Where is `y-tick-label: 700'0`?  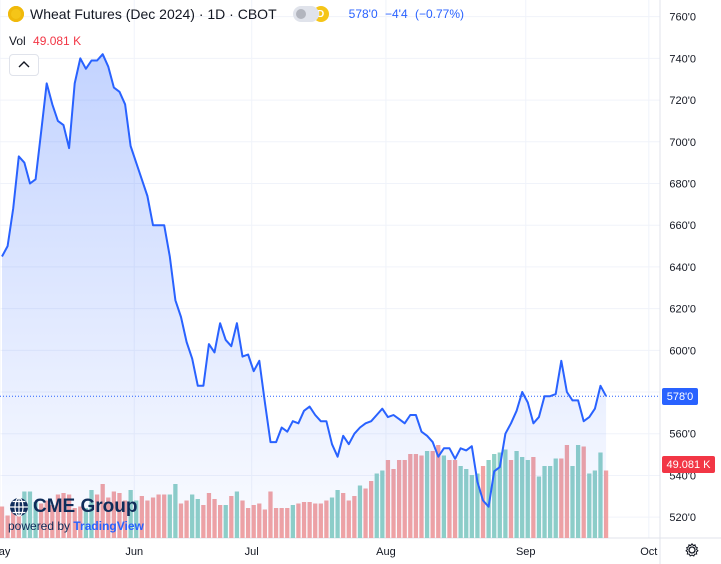
y-tick-label: 700'0 is located at coordinates (682, 143).